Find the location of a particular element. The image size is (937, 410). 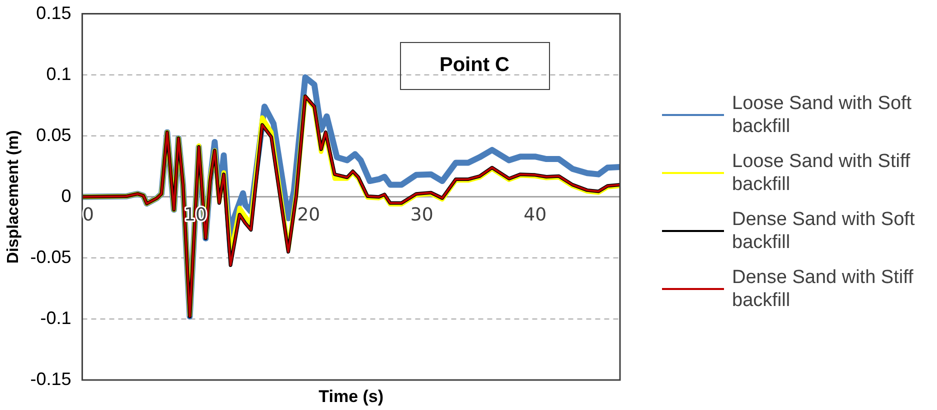

x-tick-label: 20 is located at coordinates (308, 215).